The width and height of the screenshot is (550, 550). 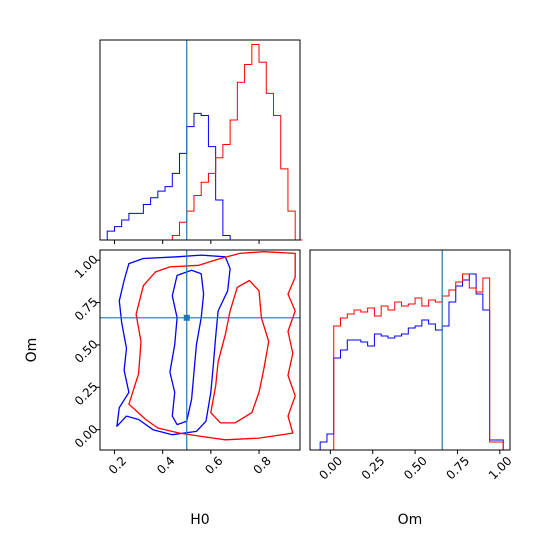 What do you see at coordinates (165, 465) in the screenshot?
I see `x-tick-label: 0.4` at bounding box center [165, 465].